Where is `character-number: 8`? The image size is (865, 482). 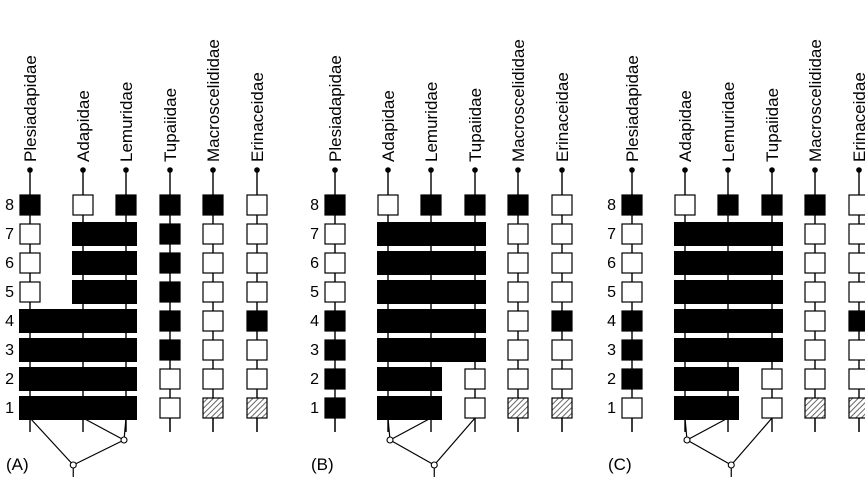 character-number: 8 is located at coordinates (314, 205).